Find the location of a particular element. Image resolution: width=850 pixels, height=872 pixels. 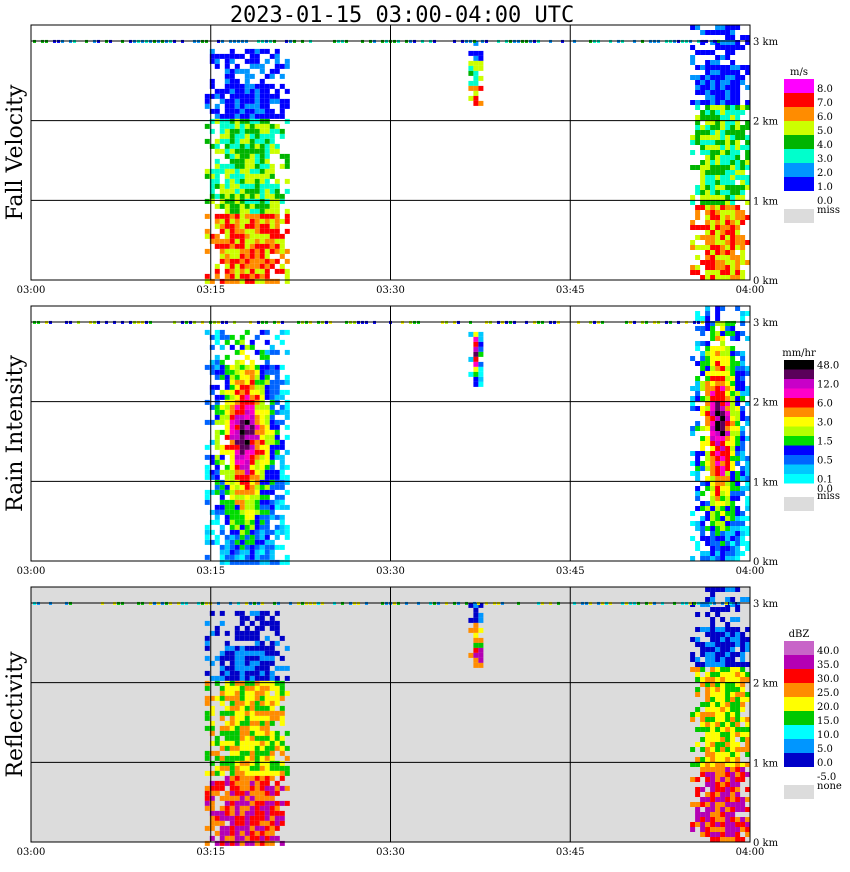

y-tick-label: 2 km is located at coordinates (766, 684).